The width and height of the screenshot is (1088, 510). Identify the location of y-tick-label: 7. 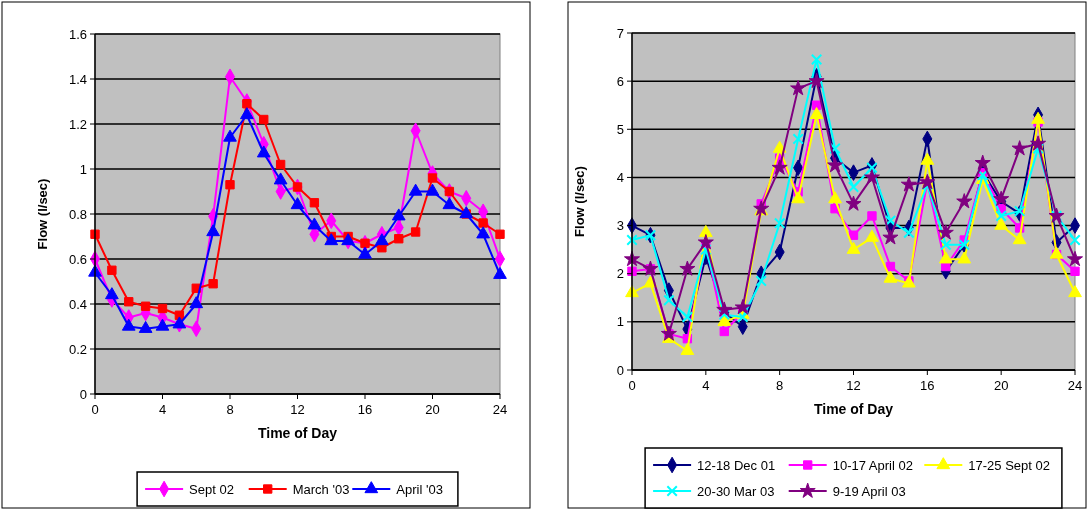
(620, 33).